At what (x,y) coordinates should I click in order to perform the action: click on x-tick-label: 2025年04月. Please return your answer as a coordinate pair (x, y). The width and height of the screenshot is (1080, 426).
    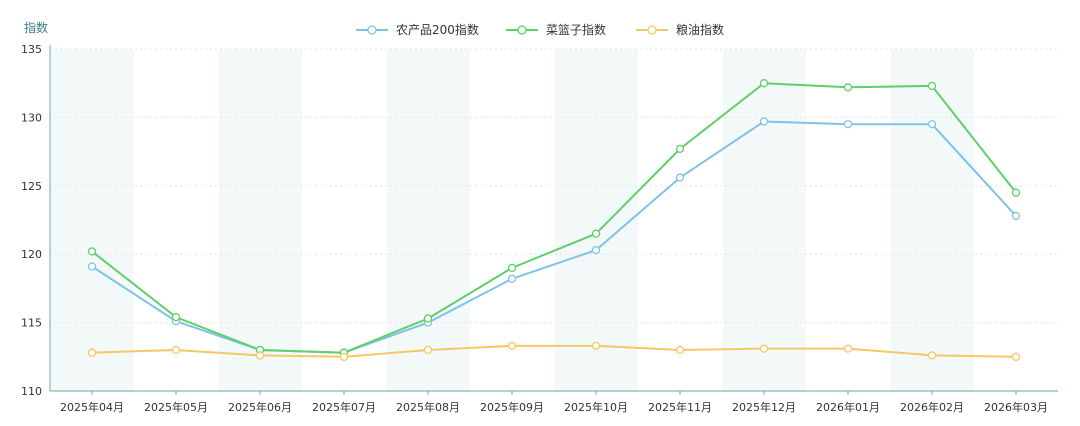
    Looking at the image, I should click on (92, 407).